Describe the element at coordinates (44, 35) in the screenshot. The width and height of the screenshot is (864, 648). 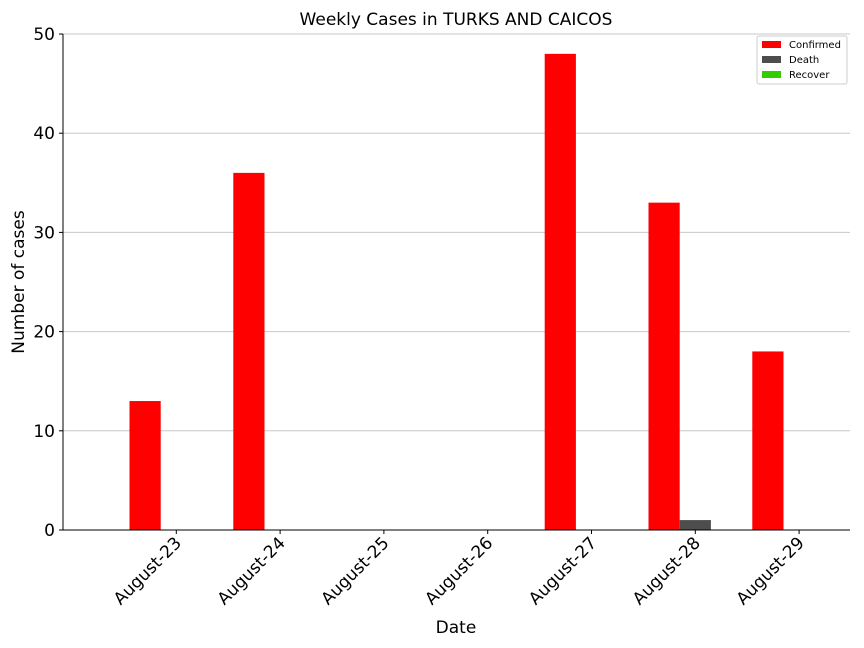
I see `y-tick-label: 50` at that location.